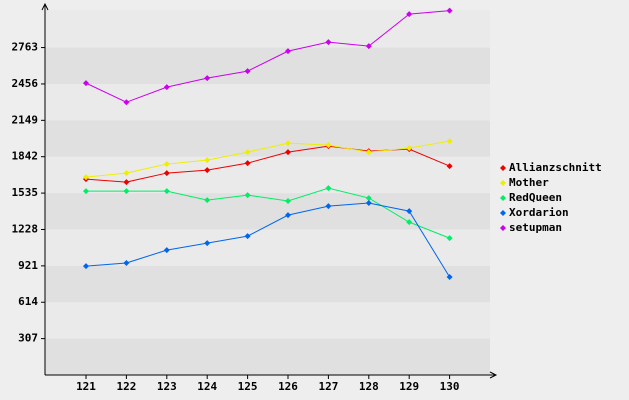 This screenshot has width=629, height=400. I want to click on x-axis-arrow, so click(493, 375).